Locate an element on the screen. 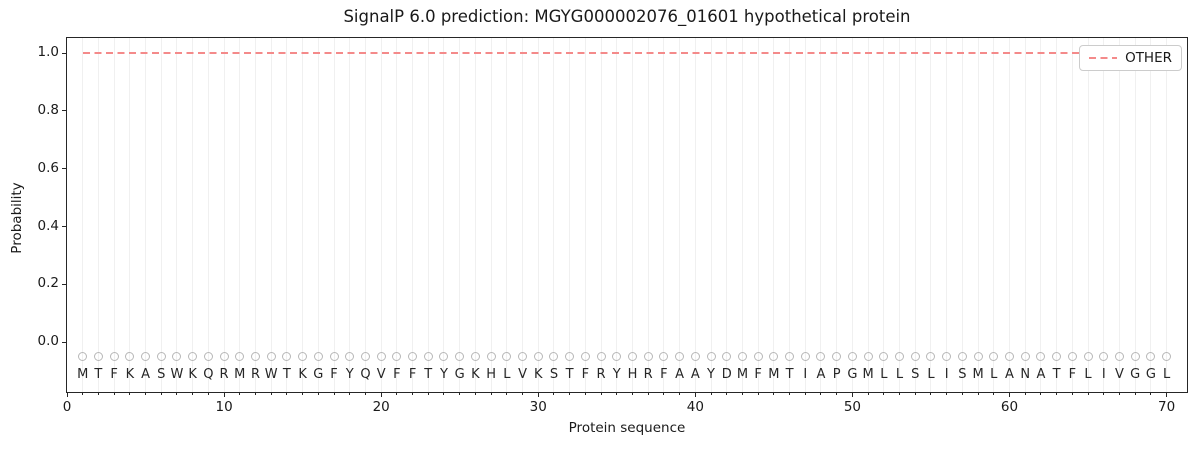  x-tick-label: 70 is located at coordinates (1166, 407).